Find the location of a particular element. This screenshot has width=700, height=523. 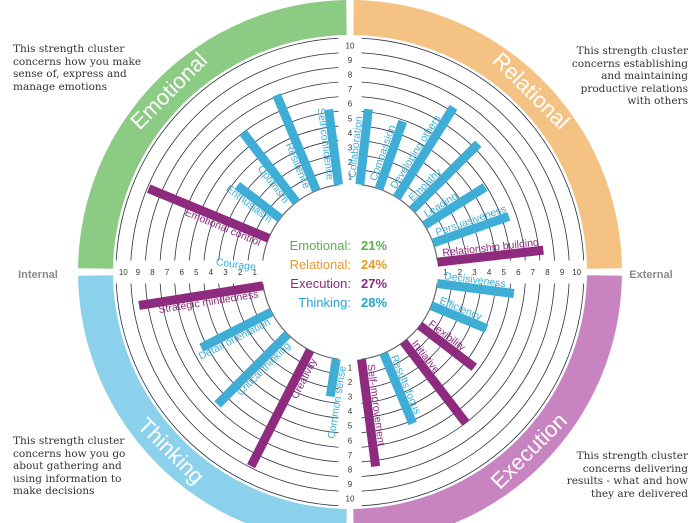

cluster-name-thinking: Thinking is located at coordinates (171, 451).